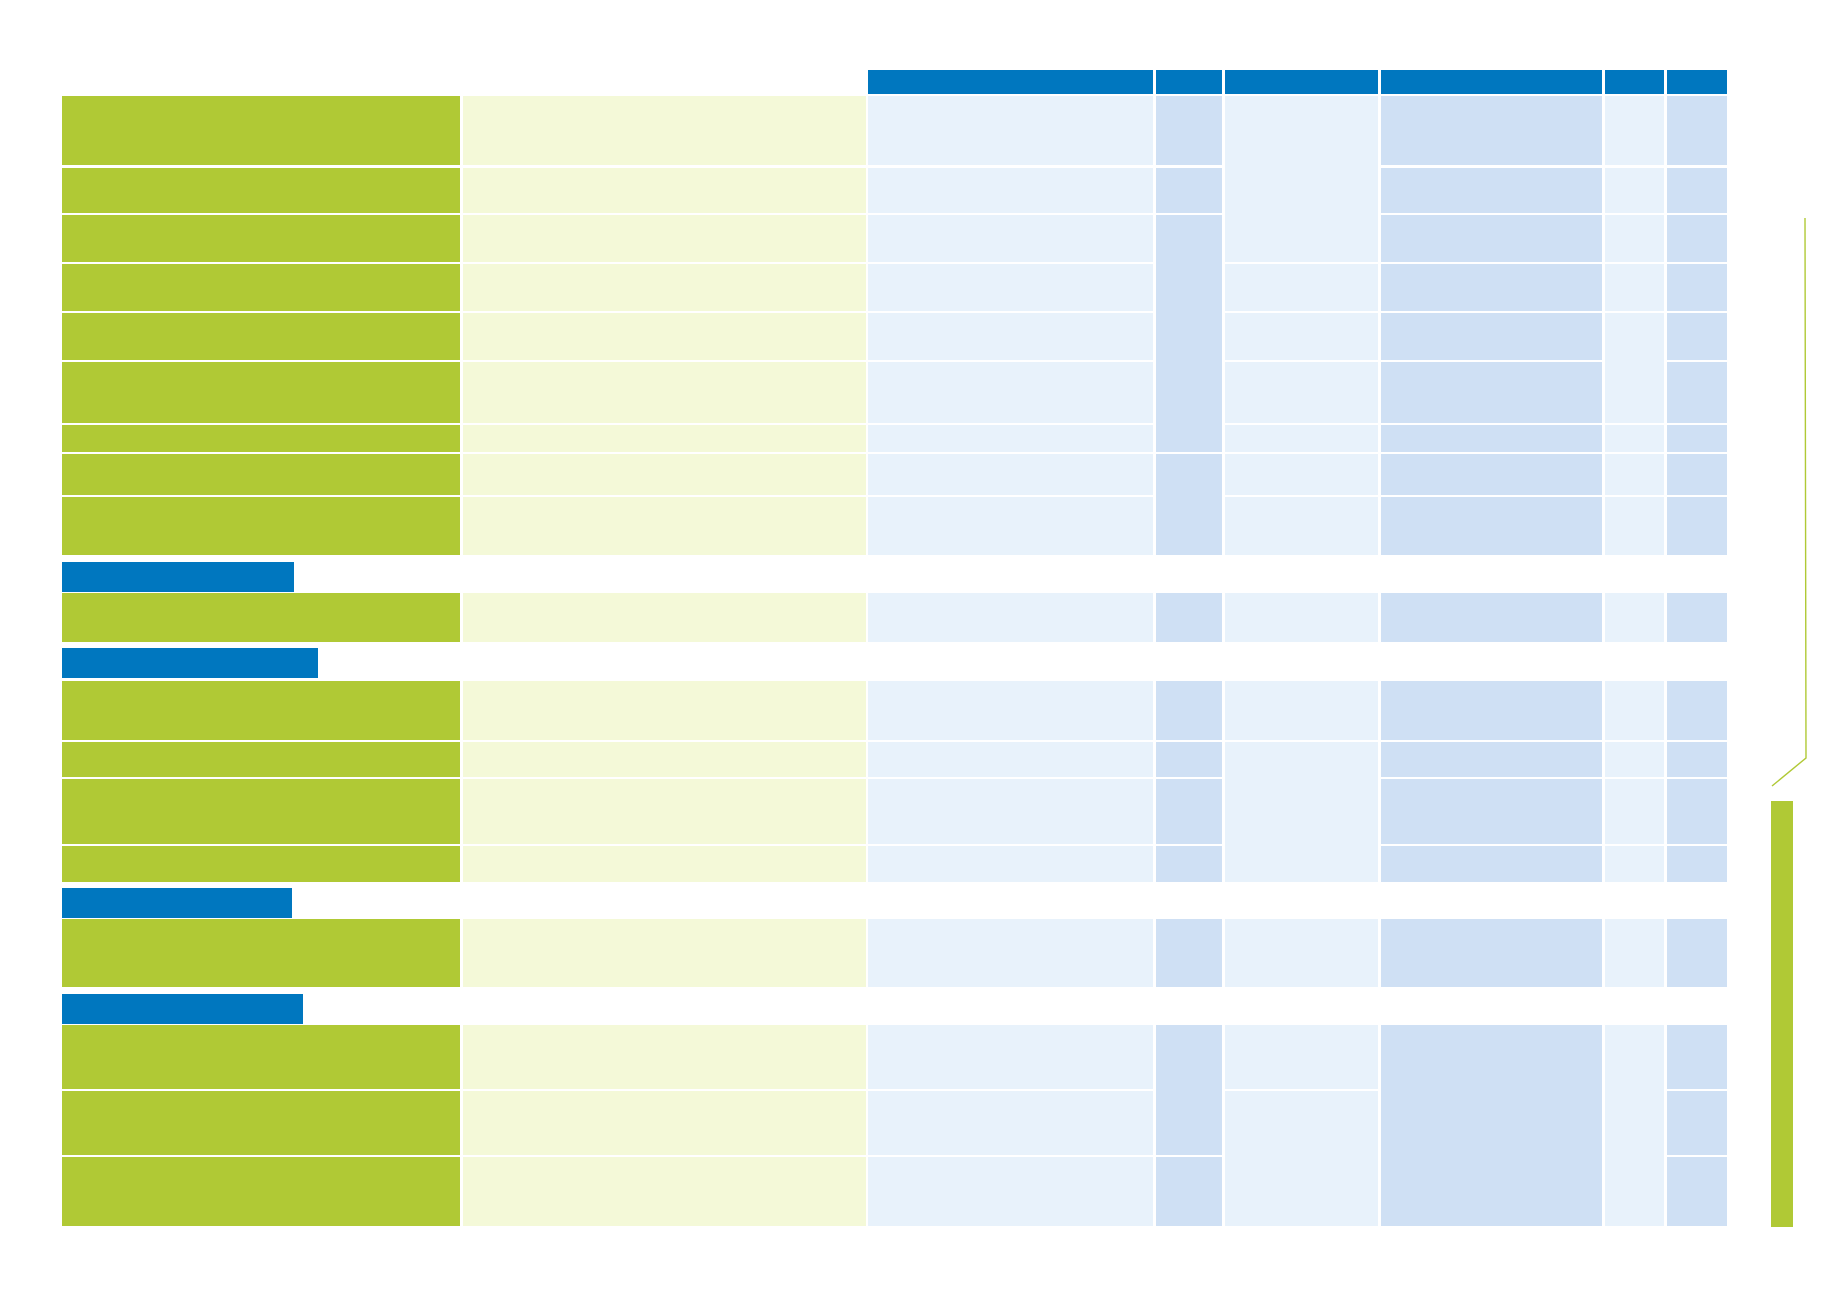 The image size is (1840, 1301). Describe the element at coordinates (1789, 502) in the screenshot. I see `bracket-connector` at that location.